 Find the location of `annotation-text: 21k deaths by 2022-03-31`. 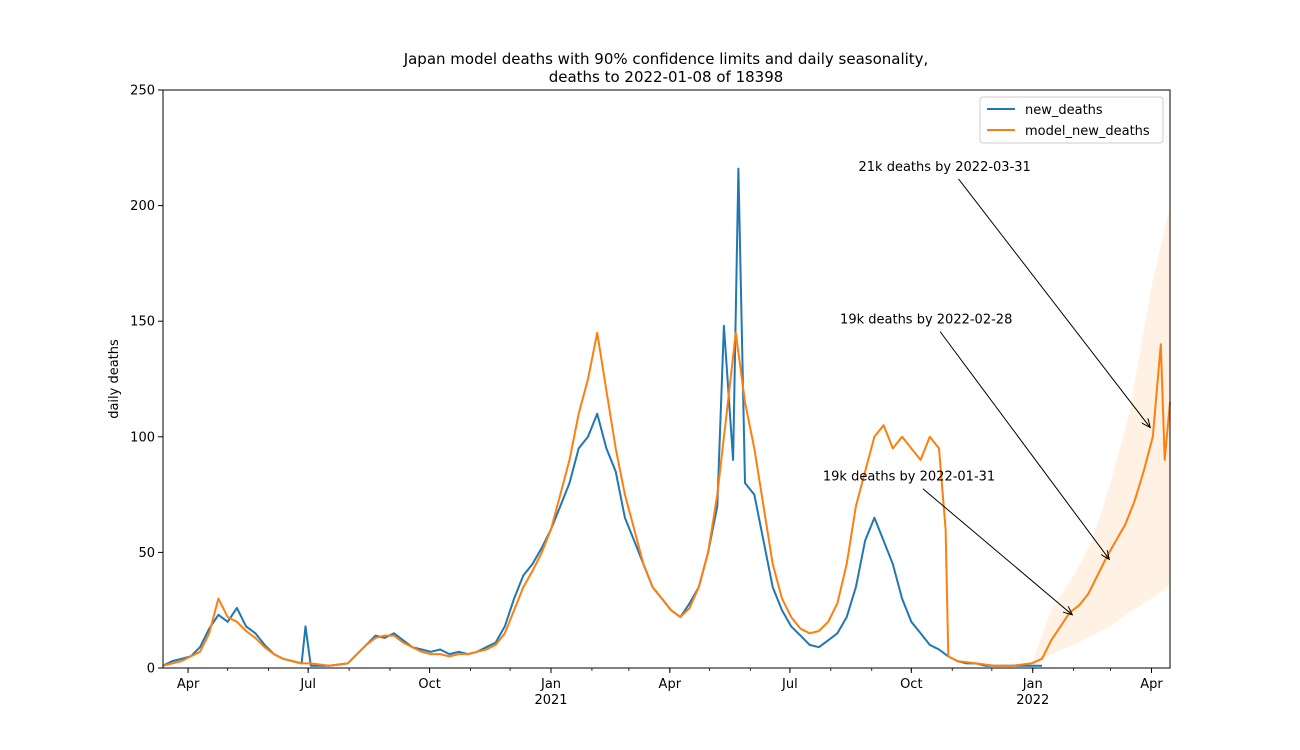

annotation-text: 21k deaths by 2022-03-31 is located at coordinates (945, 167).